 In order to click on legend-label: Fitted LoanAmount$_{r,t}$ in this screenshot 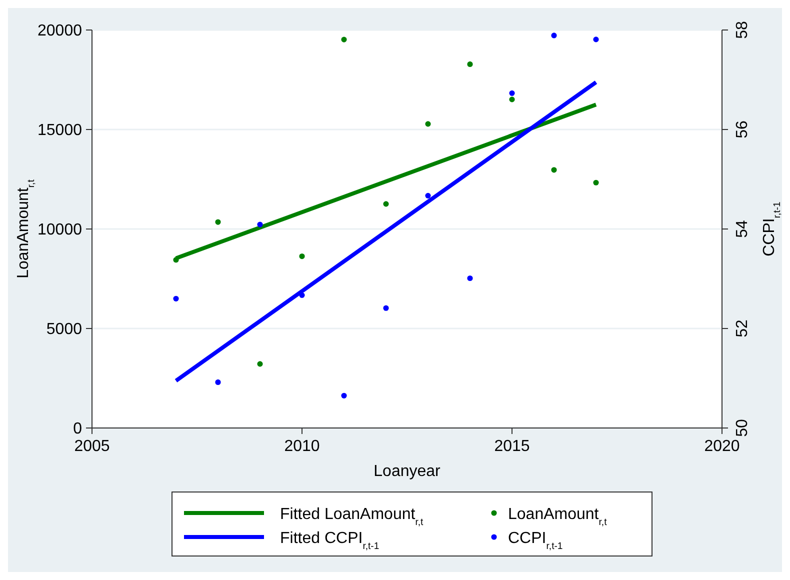, I will do `click(352, 517)`.